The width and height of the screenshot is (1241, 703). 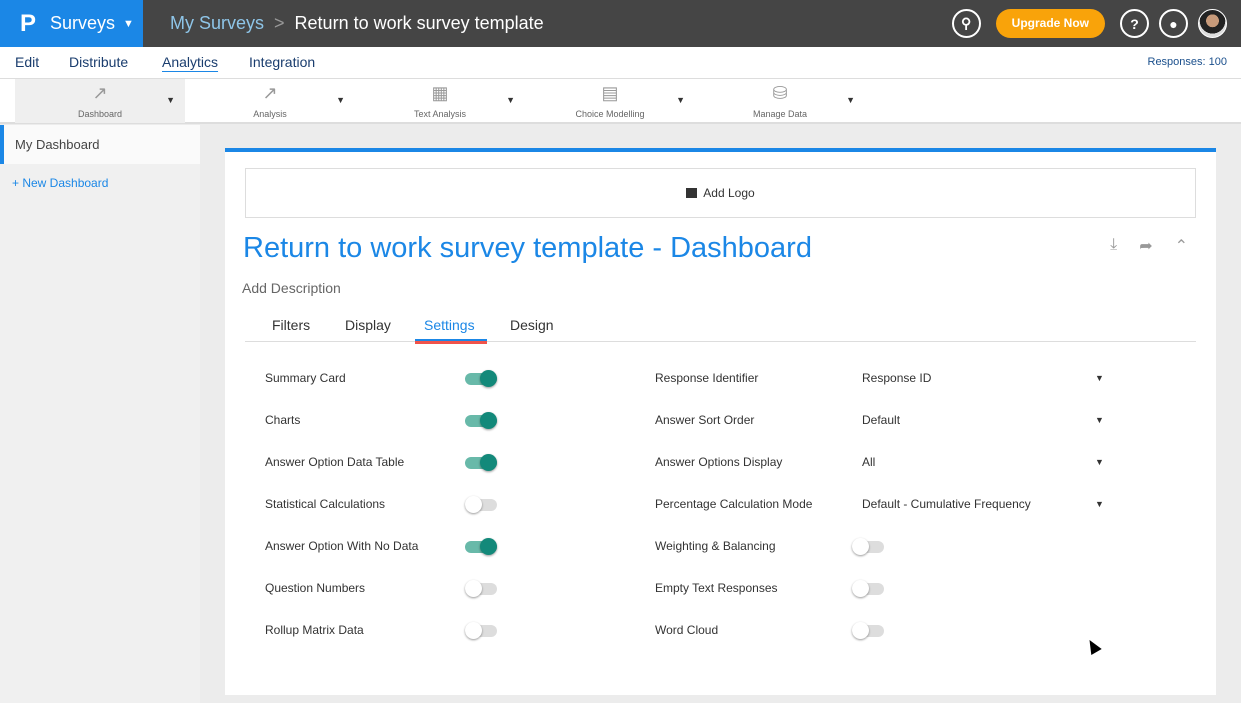 I want to click on setting-label: Answer Option With No Data, so click(x=342, y=546).